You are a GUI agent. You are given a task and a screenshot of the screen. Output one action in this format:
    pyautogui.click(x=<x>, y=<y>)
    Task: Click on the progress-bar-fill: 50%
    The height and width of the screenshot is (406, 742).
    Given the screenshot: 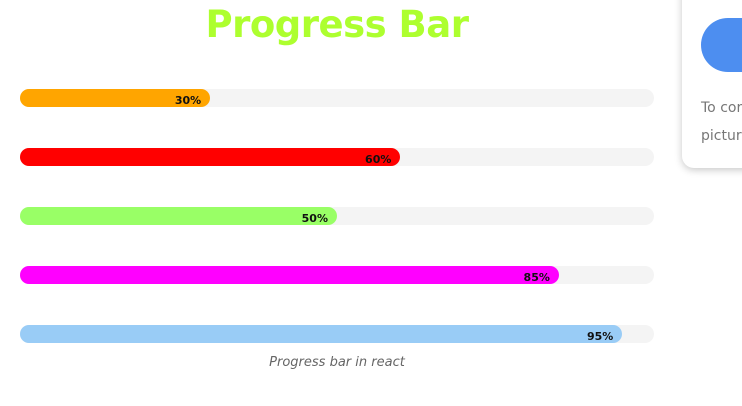 What is the action you would take?
    pyautogui.click(x=178, y=216)
    